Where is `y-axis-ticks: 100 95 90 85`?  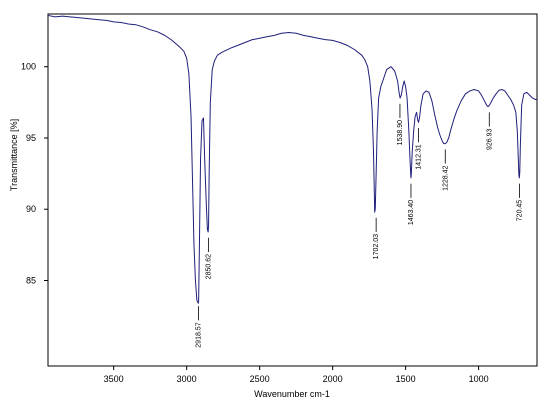 y-axis-ticks: 100 95 90 85 is located at coordinates (34, 173).